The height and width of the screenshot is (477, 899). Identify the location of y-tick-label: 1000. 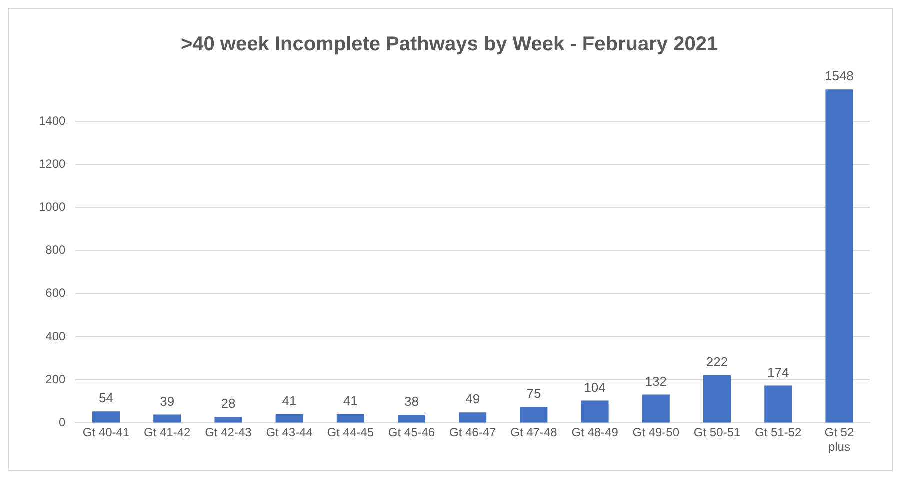
(52, 207).